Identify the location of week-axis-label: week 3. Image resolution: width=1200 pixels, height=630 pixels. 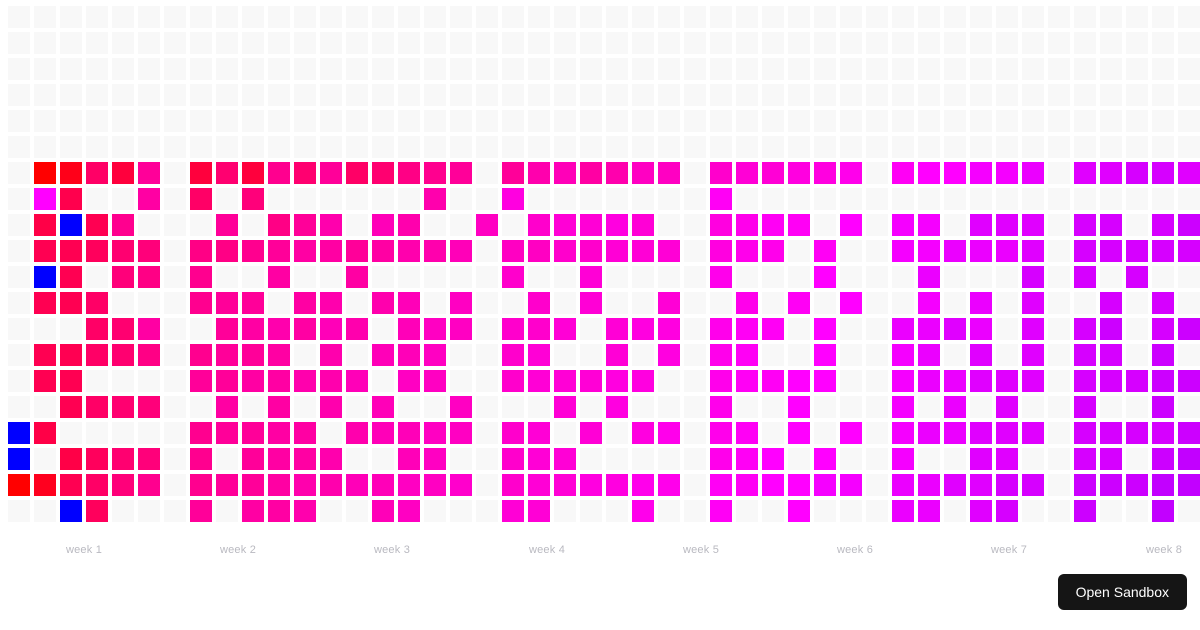
(392, 550).